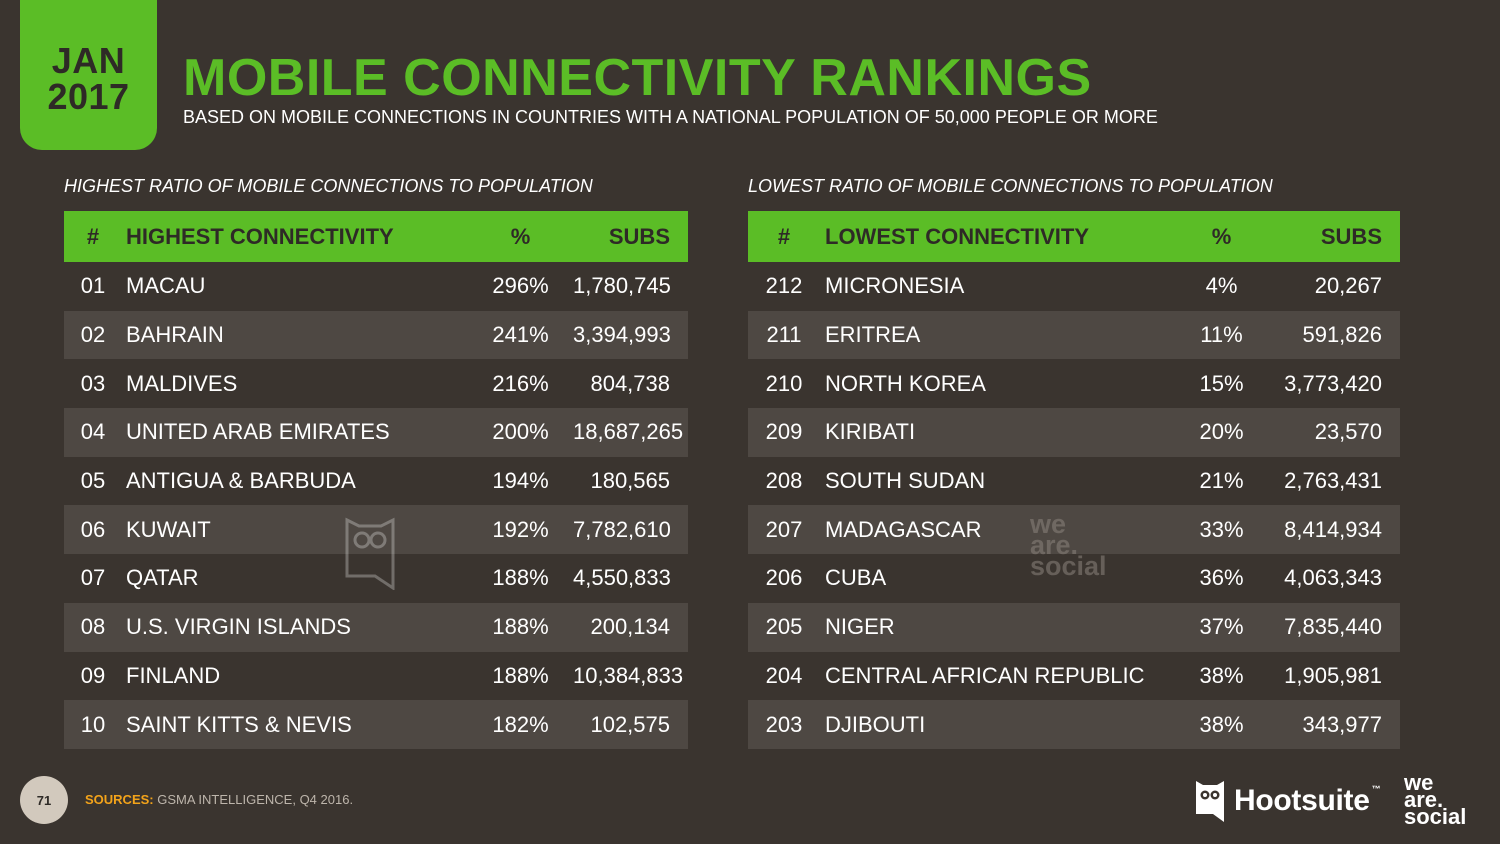  I want to click on country-cell: ANTIGUA & BARBUDA, so click(241, 481).